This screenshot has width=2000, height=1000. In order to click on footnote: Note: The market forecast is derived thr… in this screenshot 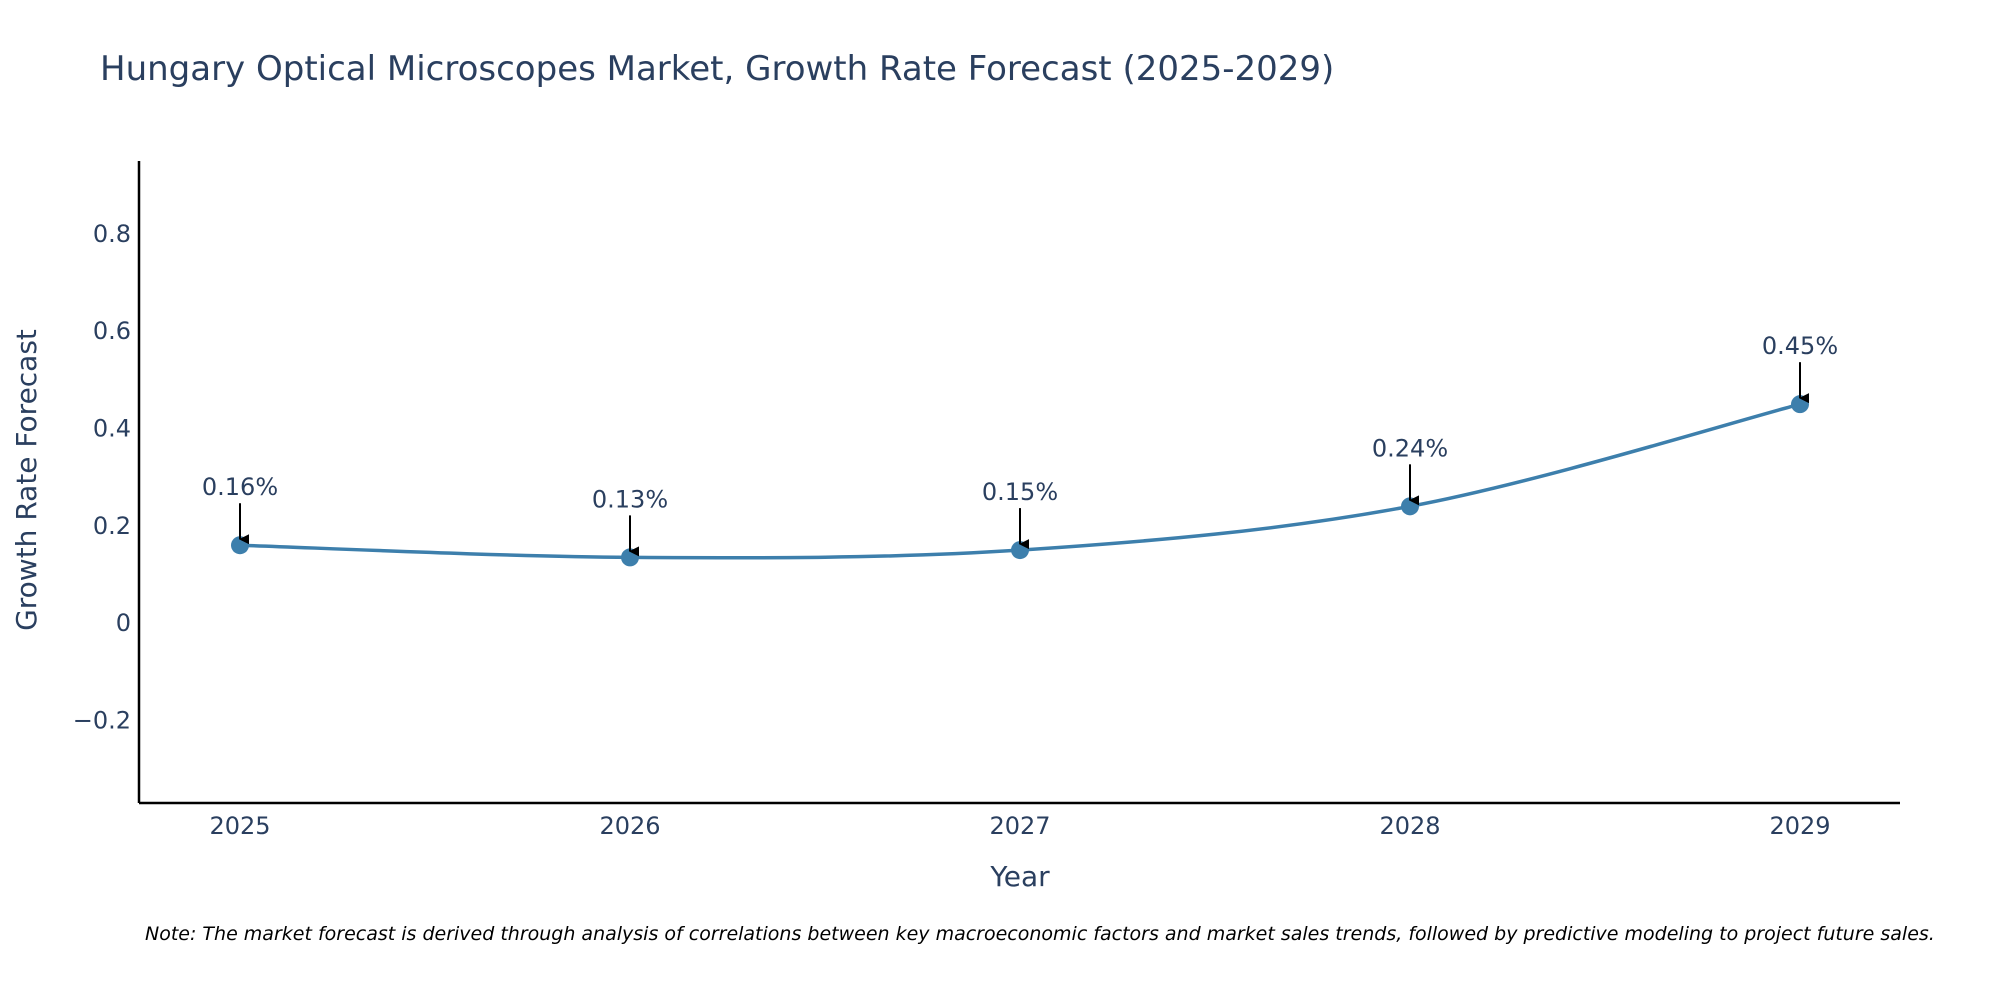, I will do `click(1040, 934)`.